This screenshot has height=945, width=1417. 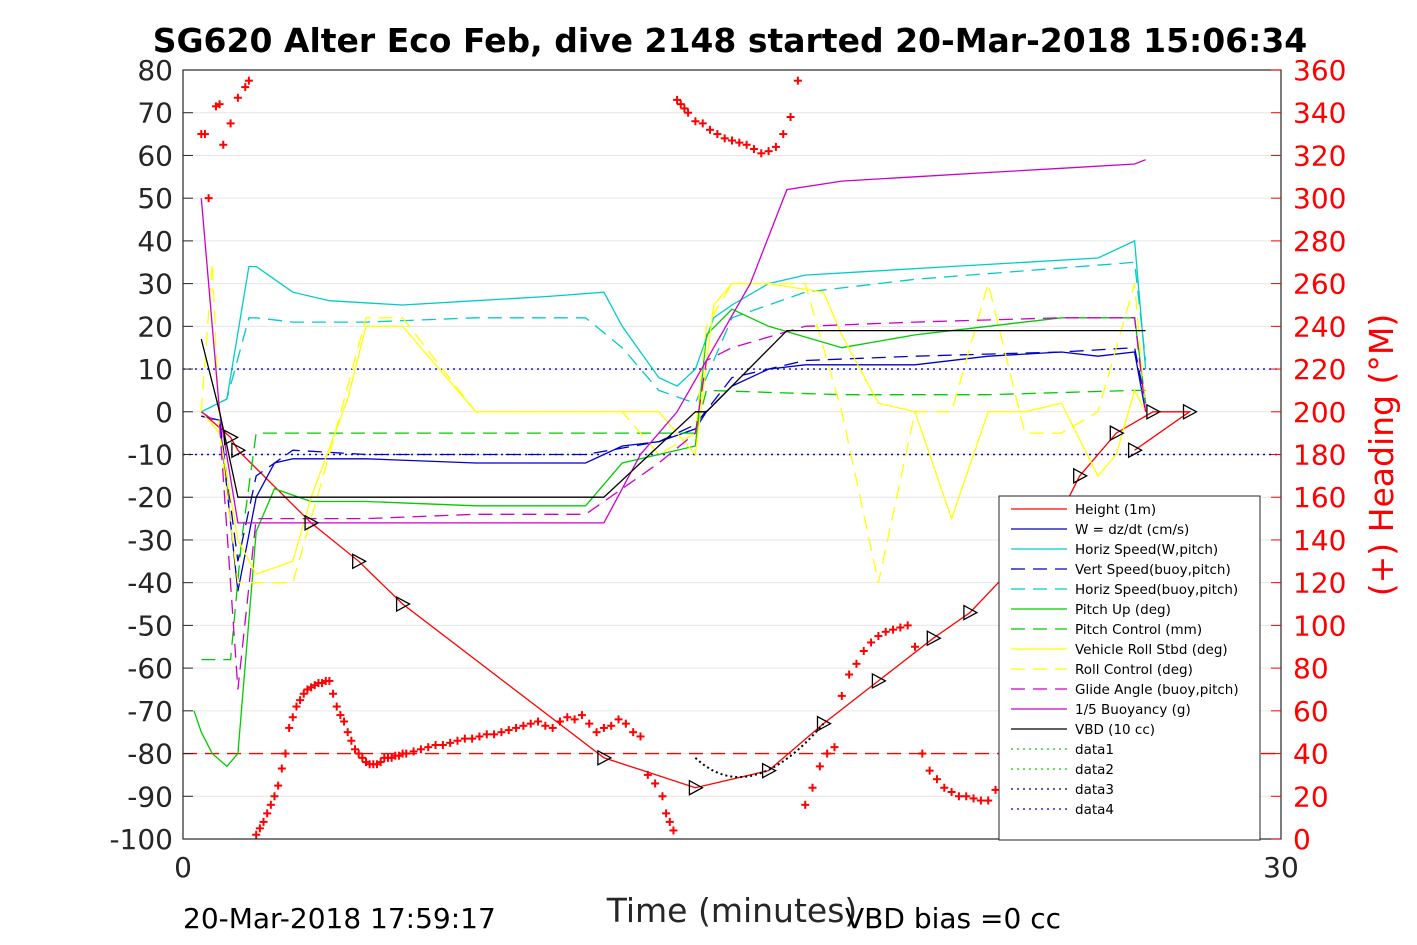 What do you see at coordinates (1094, 810) in the screenshot?
I see `legend-label: data4` at bounding box center [1094, 810].